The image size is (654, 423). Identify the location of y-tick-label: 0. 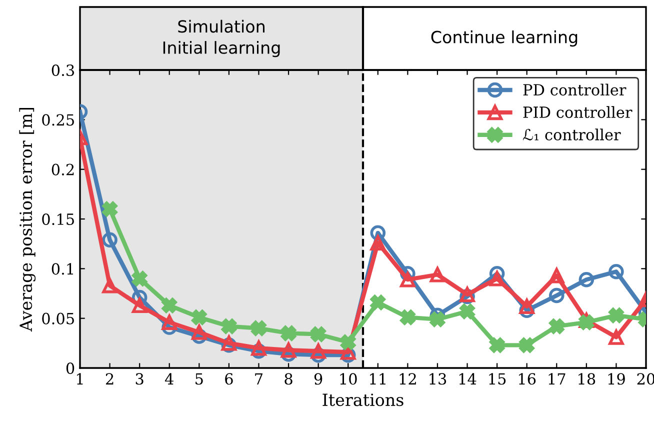
(70, 368).